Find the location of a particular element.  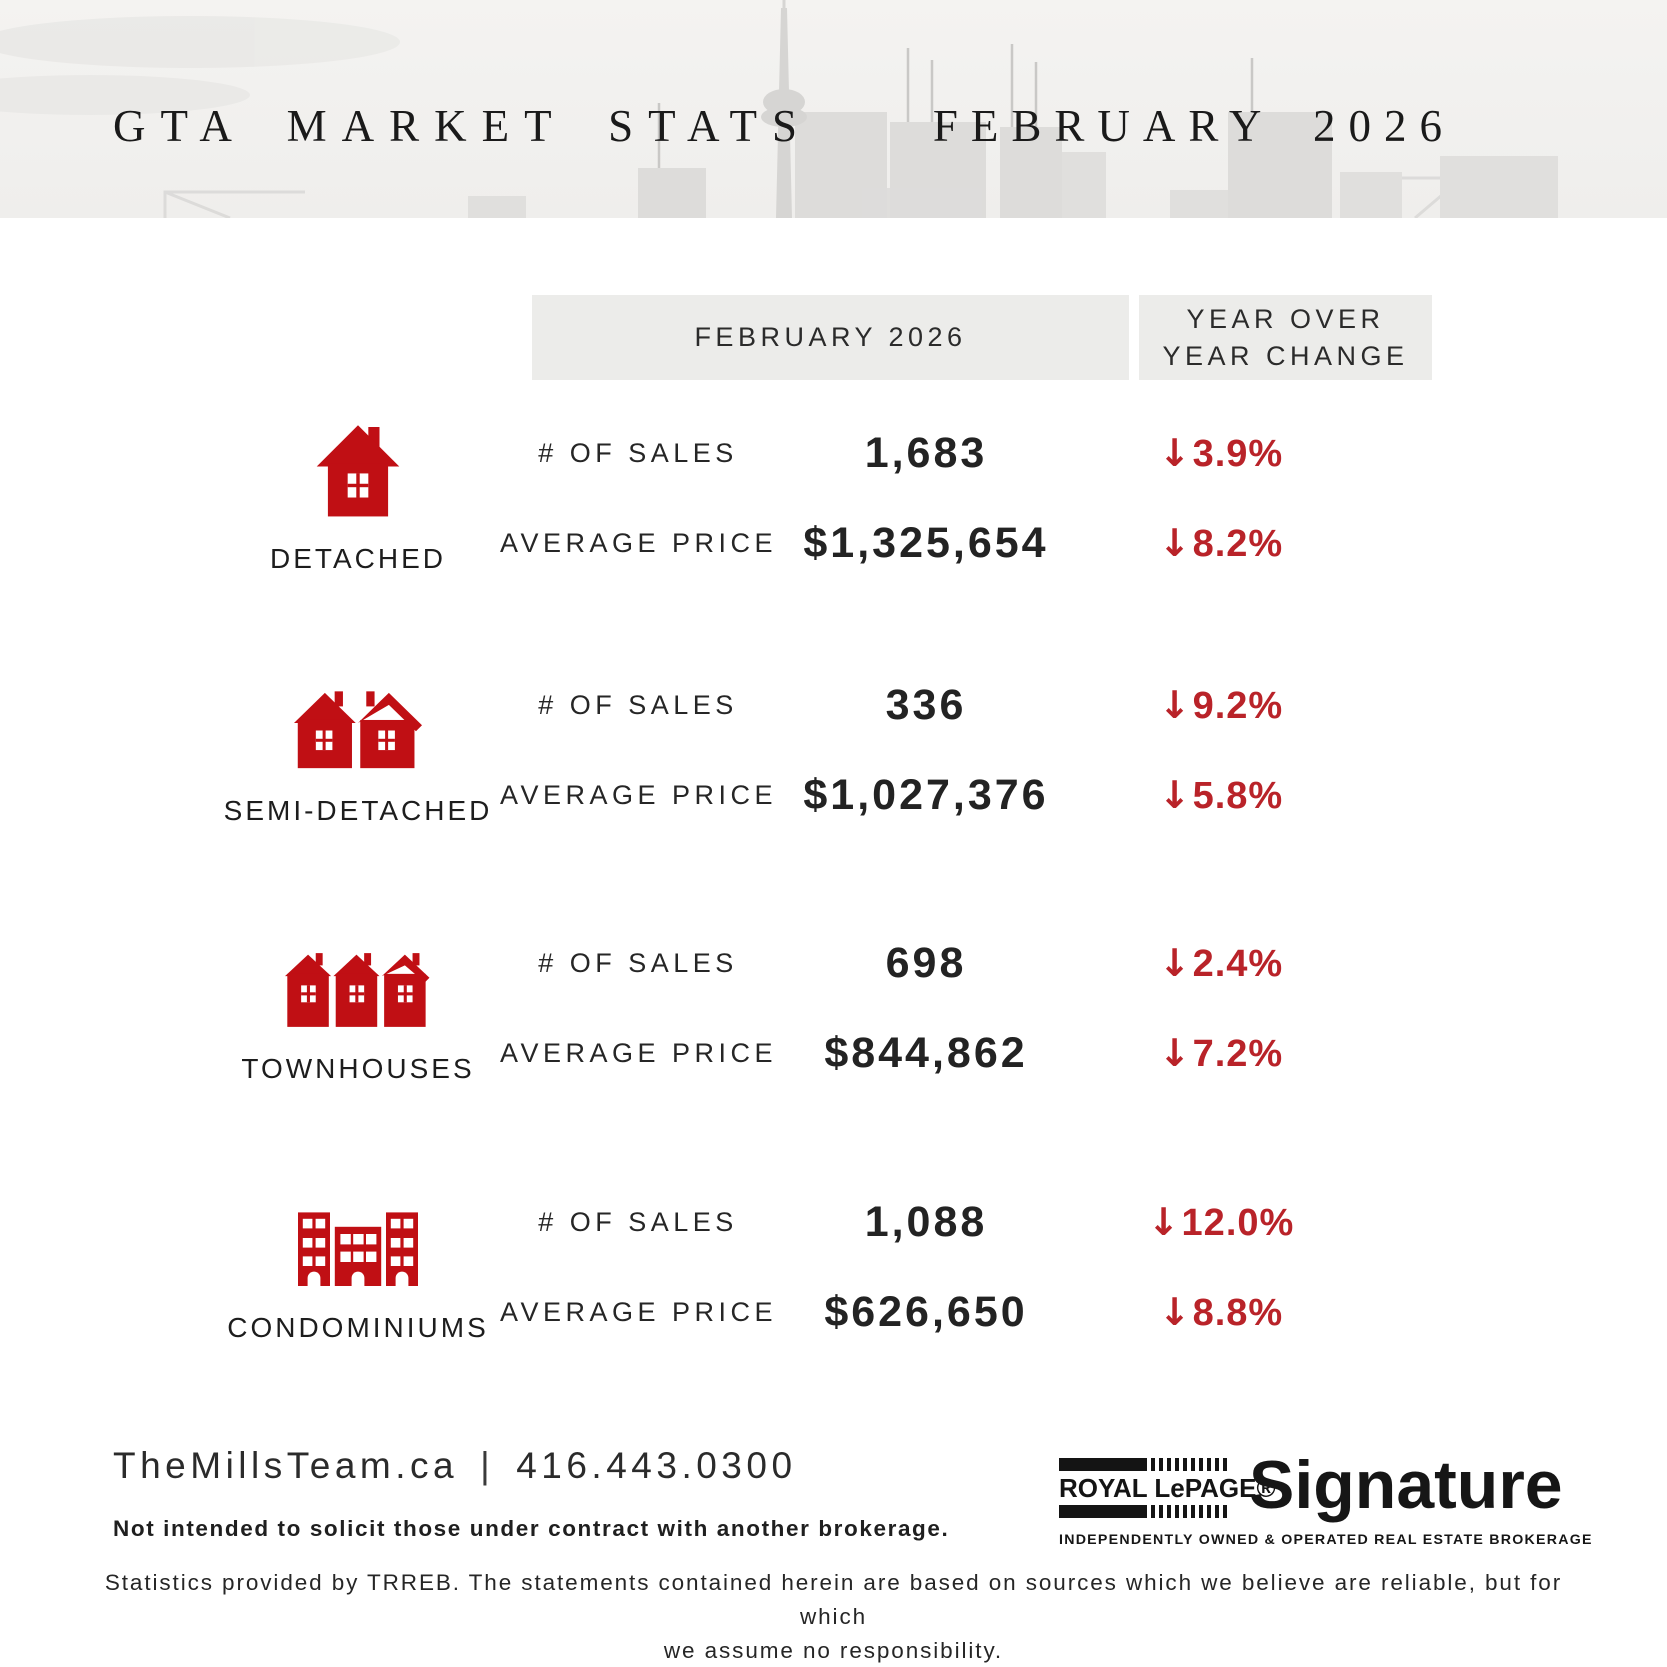

townhouses-icon-cell: TOWNHOUSES is located at coordinates (358, 1008).